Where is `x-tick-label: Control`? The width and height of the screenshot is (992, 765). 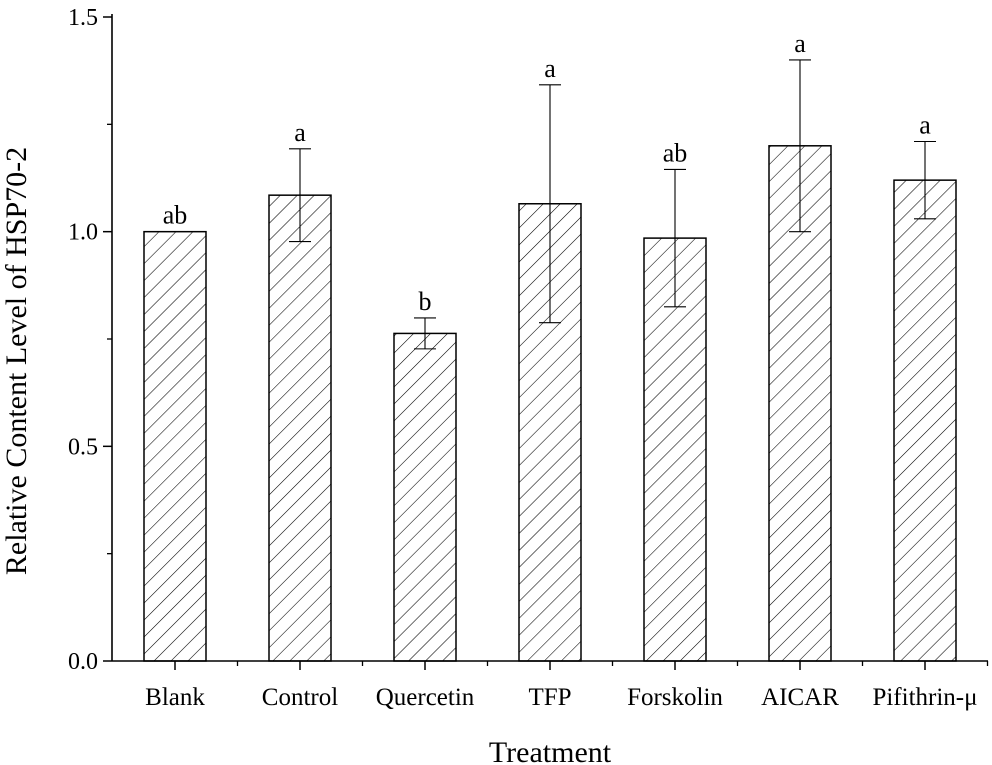
x-tick-label: Control is located at coordinates (300, 697).